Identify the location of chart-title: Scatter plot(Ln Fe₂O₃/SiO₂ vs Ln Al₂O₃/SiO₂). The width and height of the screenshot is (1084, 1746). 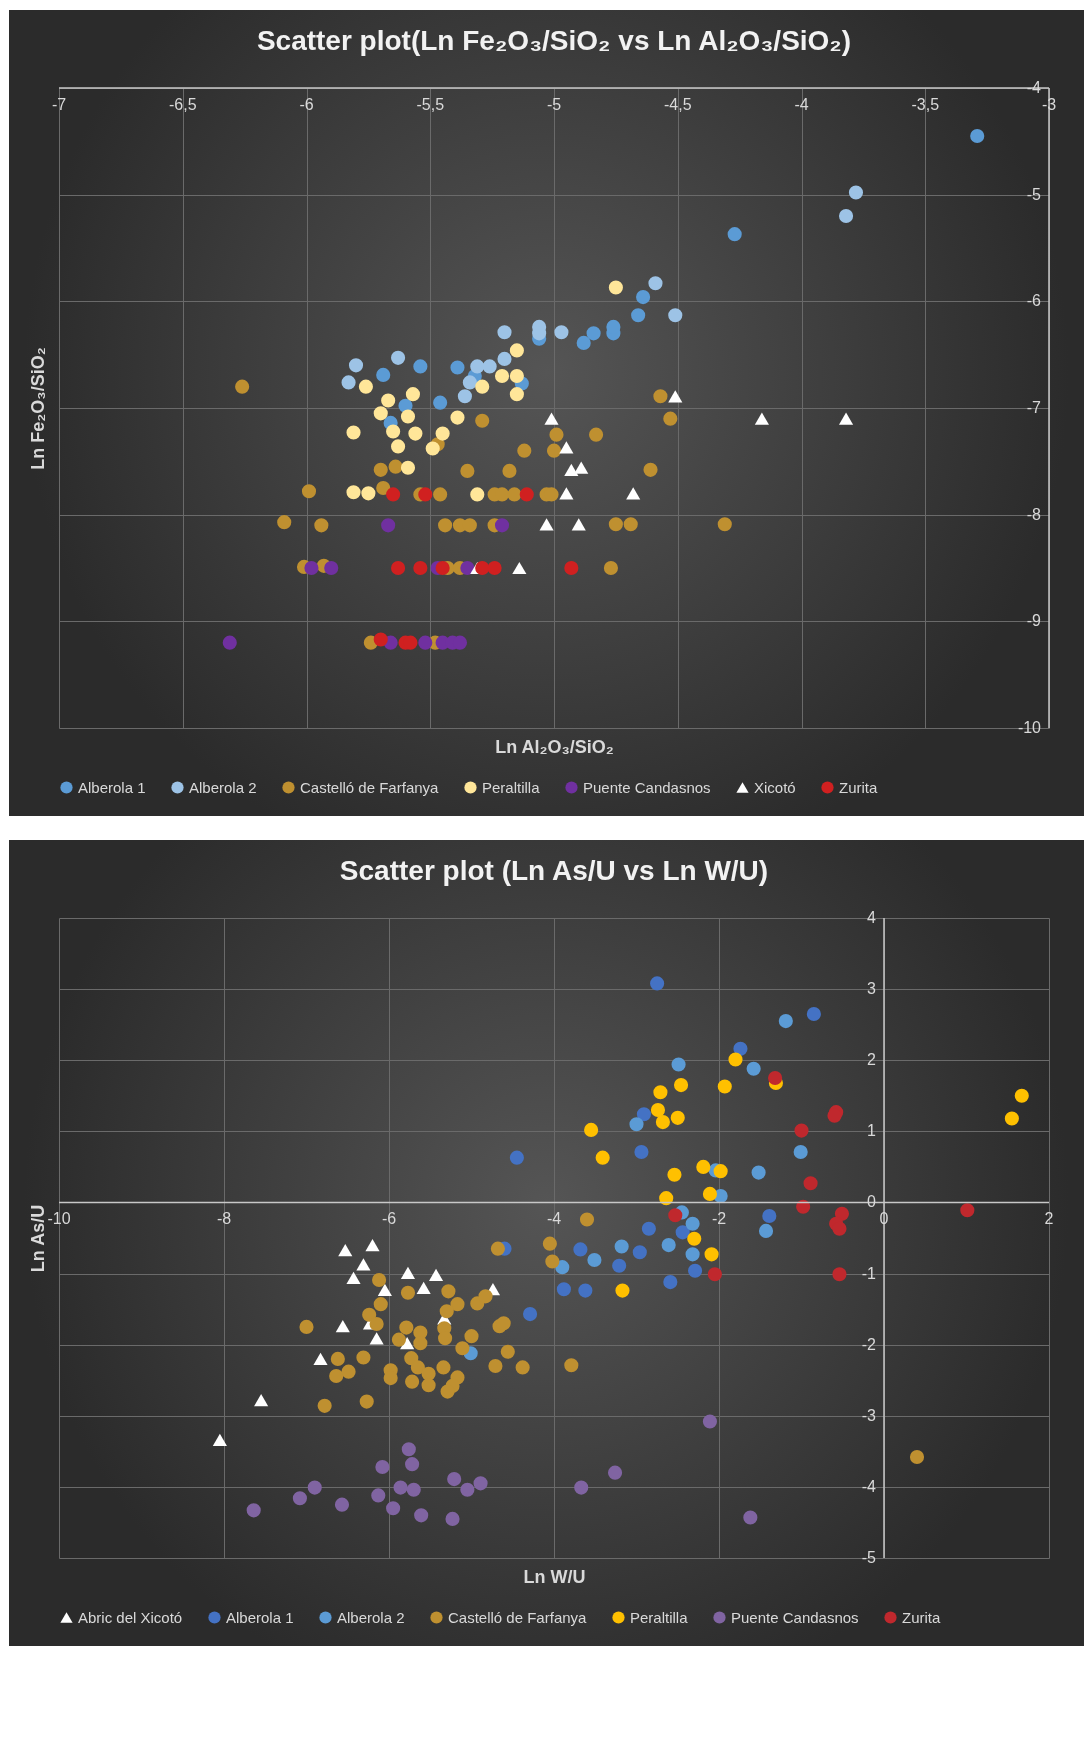
(554, 40).